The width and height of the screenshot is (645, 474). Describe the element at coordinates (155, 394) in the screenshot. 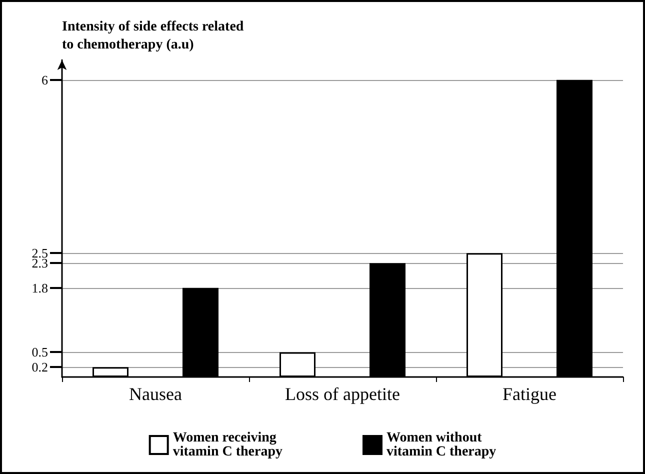

I see `x-tick-label: Nausea` at that location.